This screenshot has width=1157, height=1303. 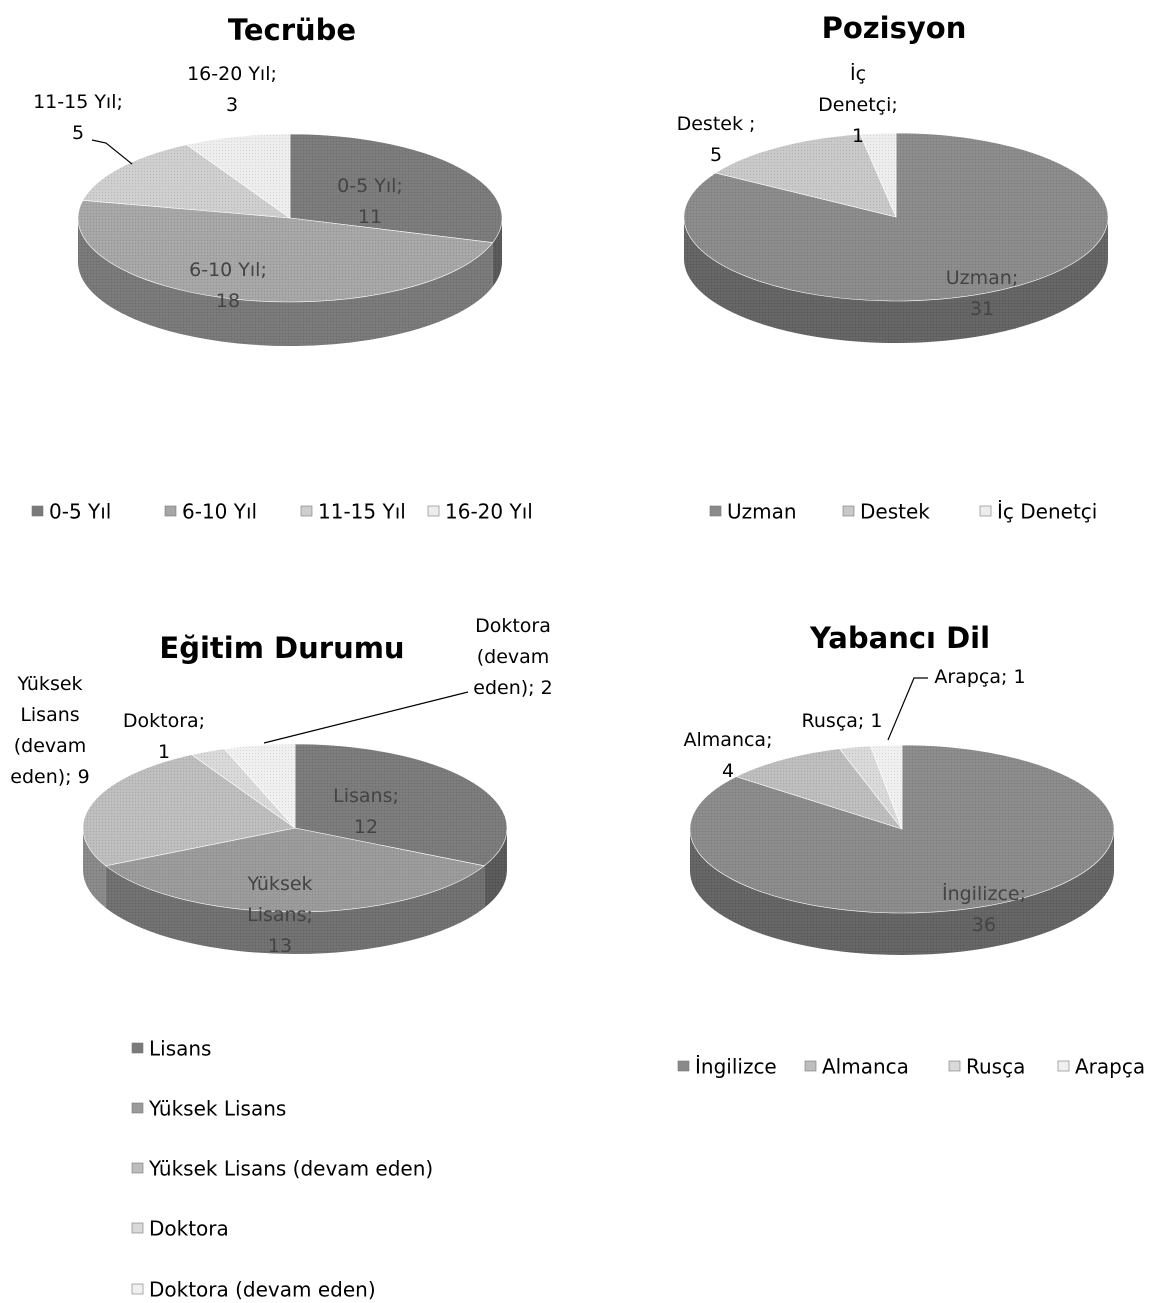 I want to click on legend-item-16-20-y-l: 16-20 Yıl, so click(x=480, y=512).